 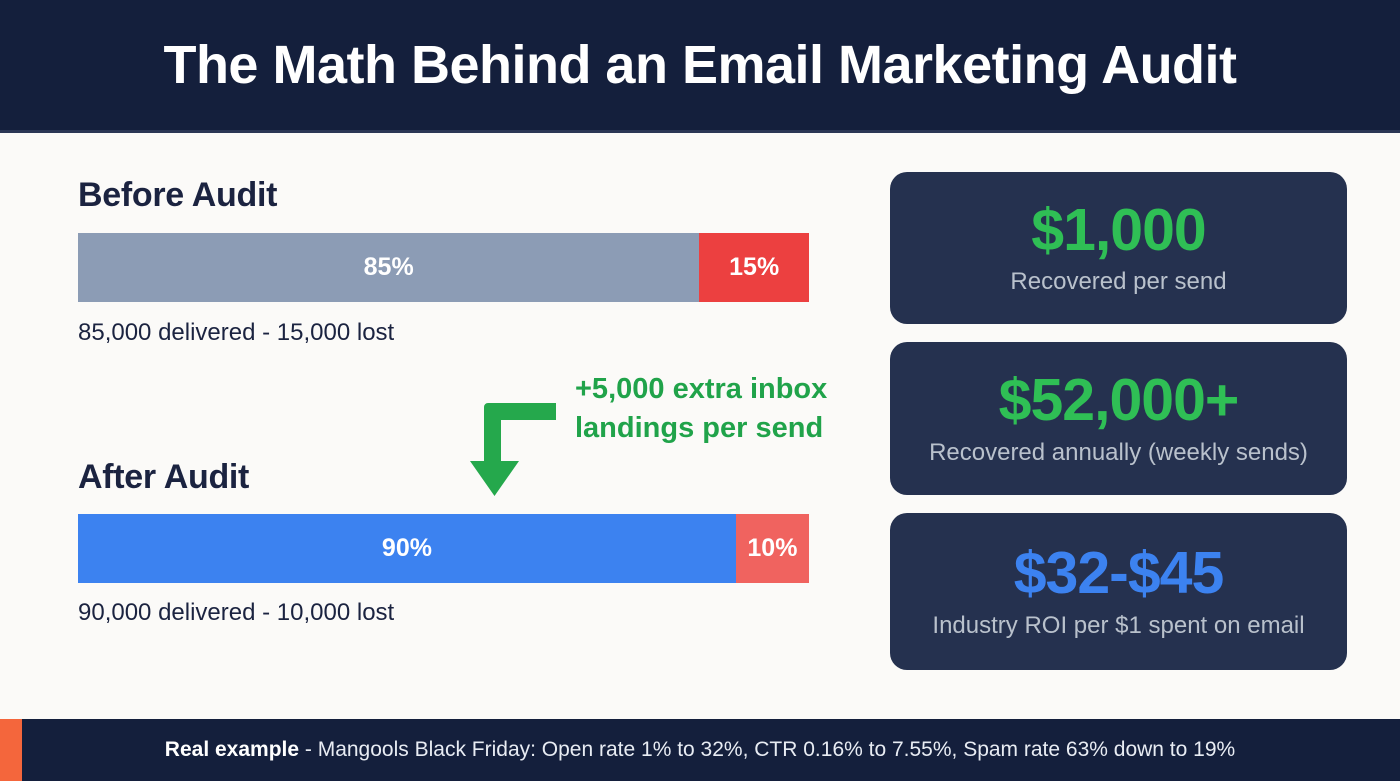 What do you see at coordinates (178, 195) in the screenshot?
I see `before-audit-heading: Before Audit` at bounding box center [178, 195].